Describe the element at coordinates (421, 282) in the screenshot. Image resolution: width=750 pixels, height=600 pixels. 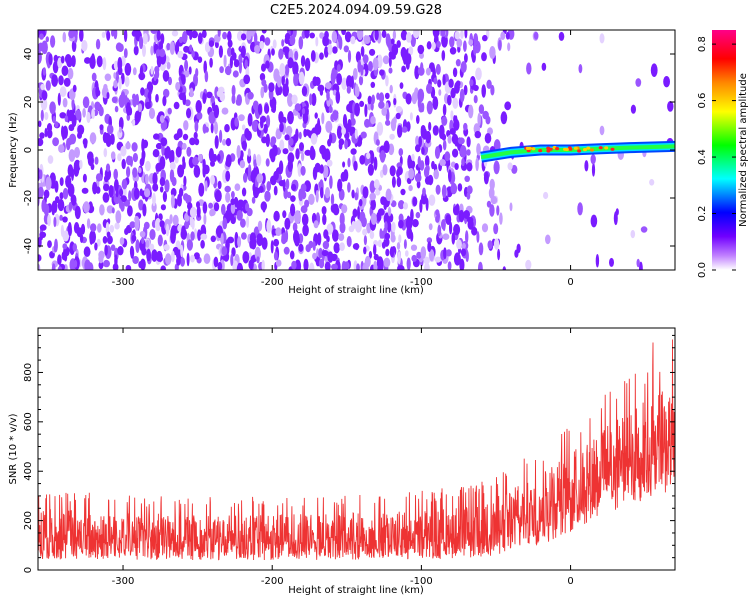
I see `x-tick-label: -100` at that location.